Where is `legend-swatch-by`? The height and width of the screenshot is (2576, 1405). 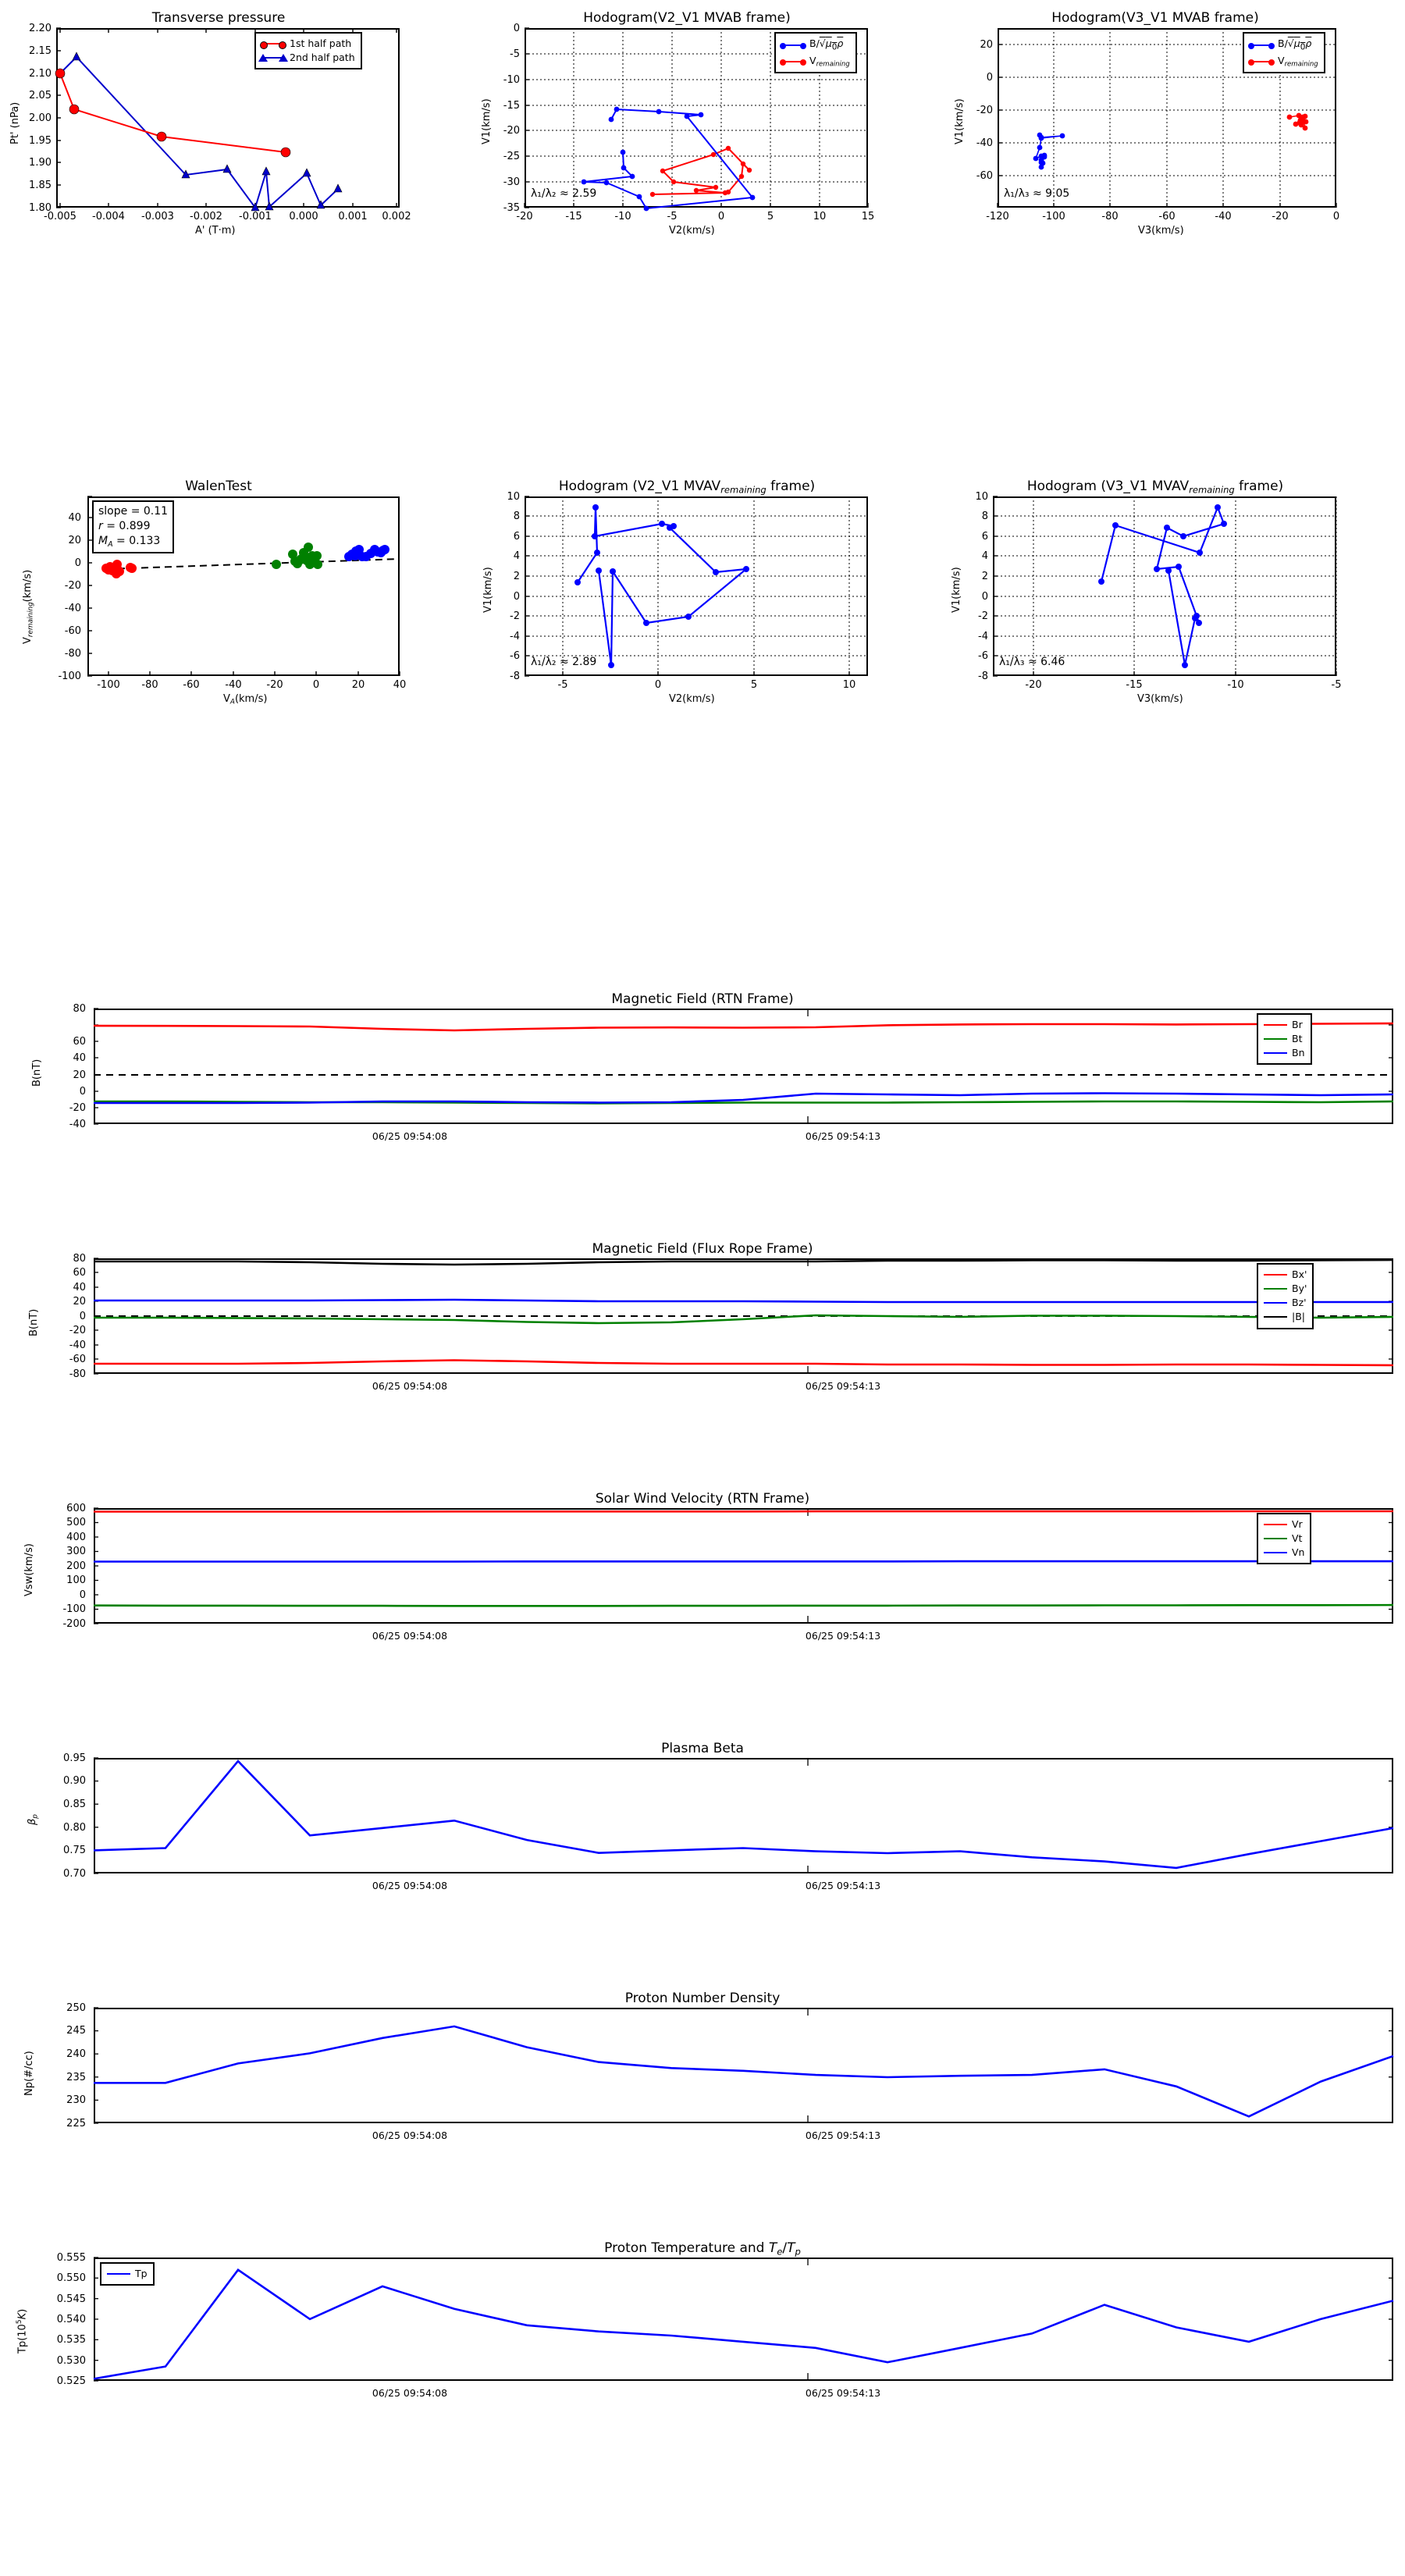 legend-swatch-by is located at coordinates (1276, 1289).